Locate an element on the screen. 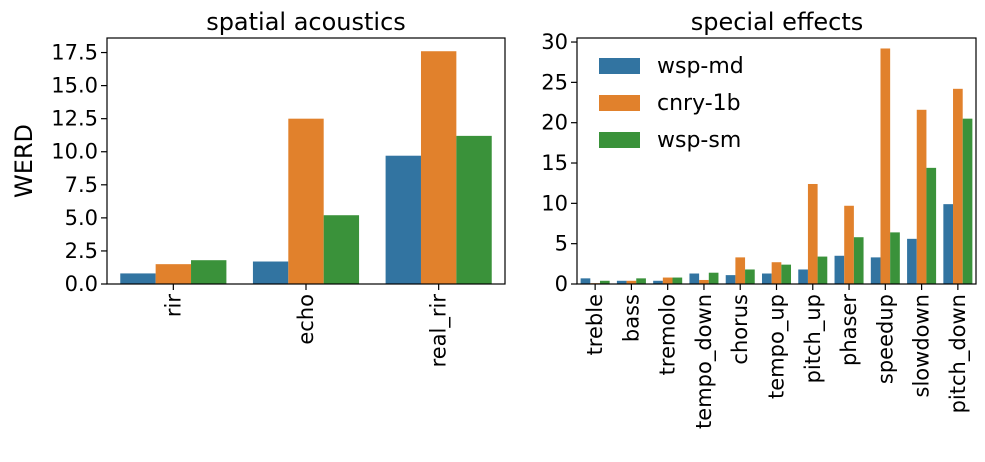  y-tick-label: 7.5 is located at coordinates (81, 185).